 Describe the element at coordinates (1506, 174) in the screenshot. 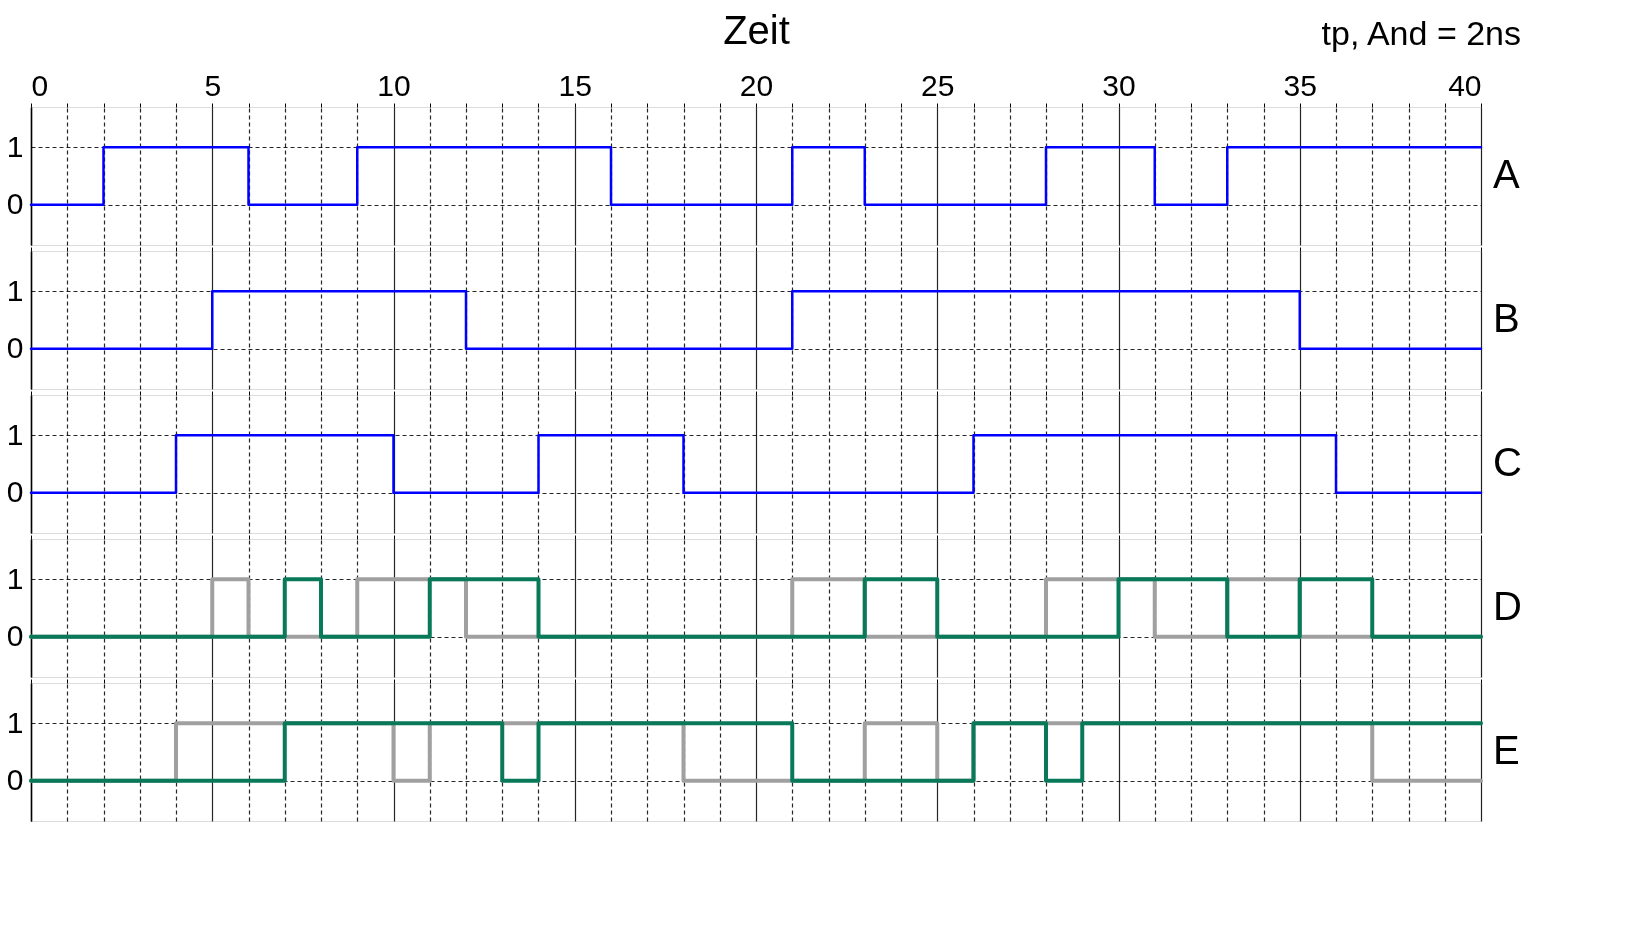

I see `series-label: A` at that location.